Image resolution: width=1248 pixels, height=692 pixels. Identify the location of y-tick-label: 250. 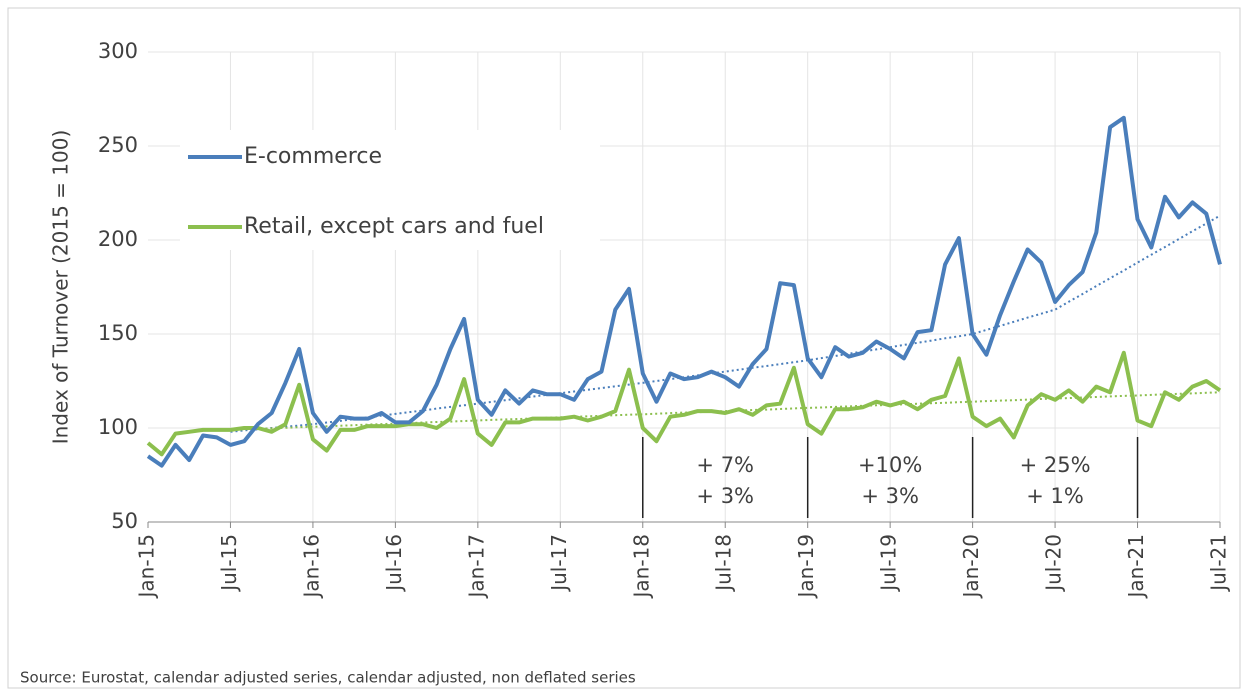
(118, 145).